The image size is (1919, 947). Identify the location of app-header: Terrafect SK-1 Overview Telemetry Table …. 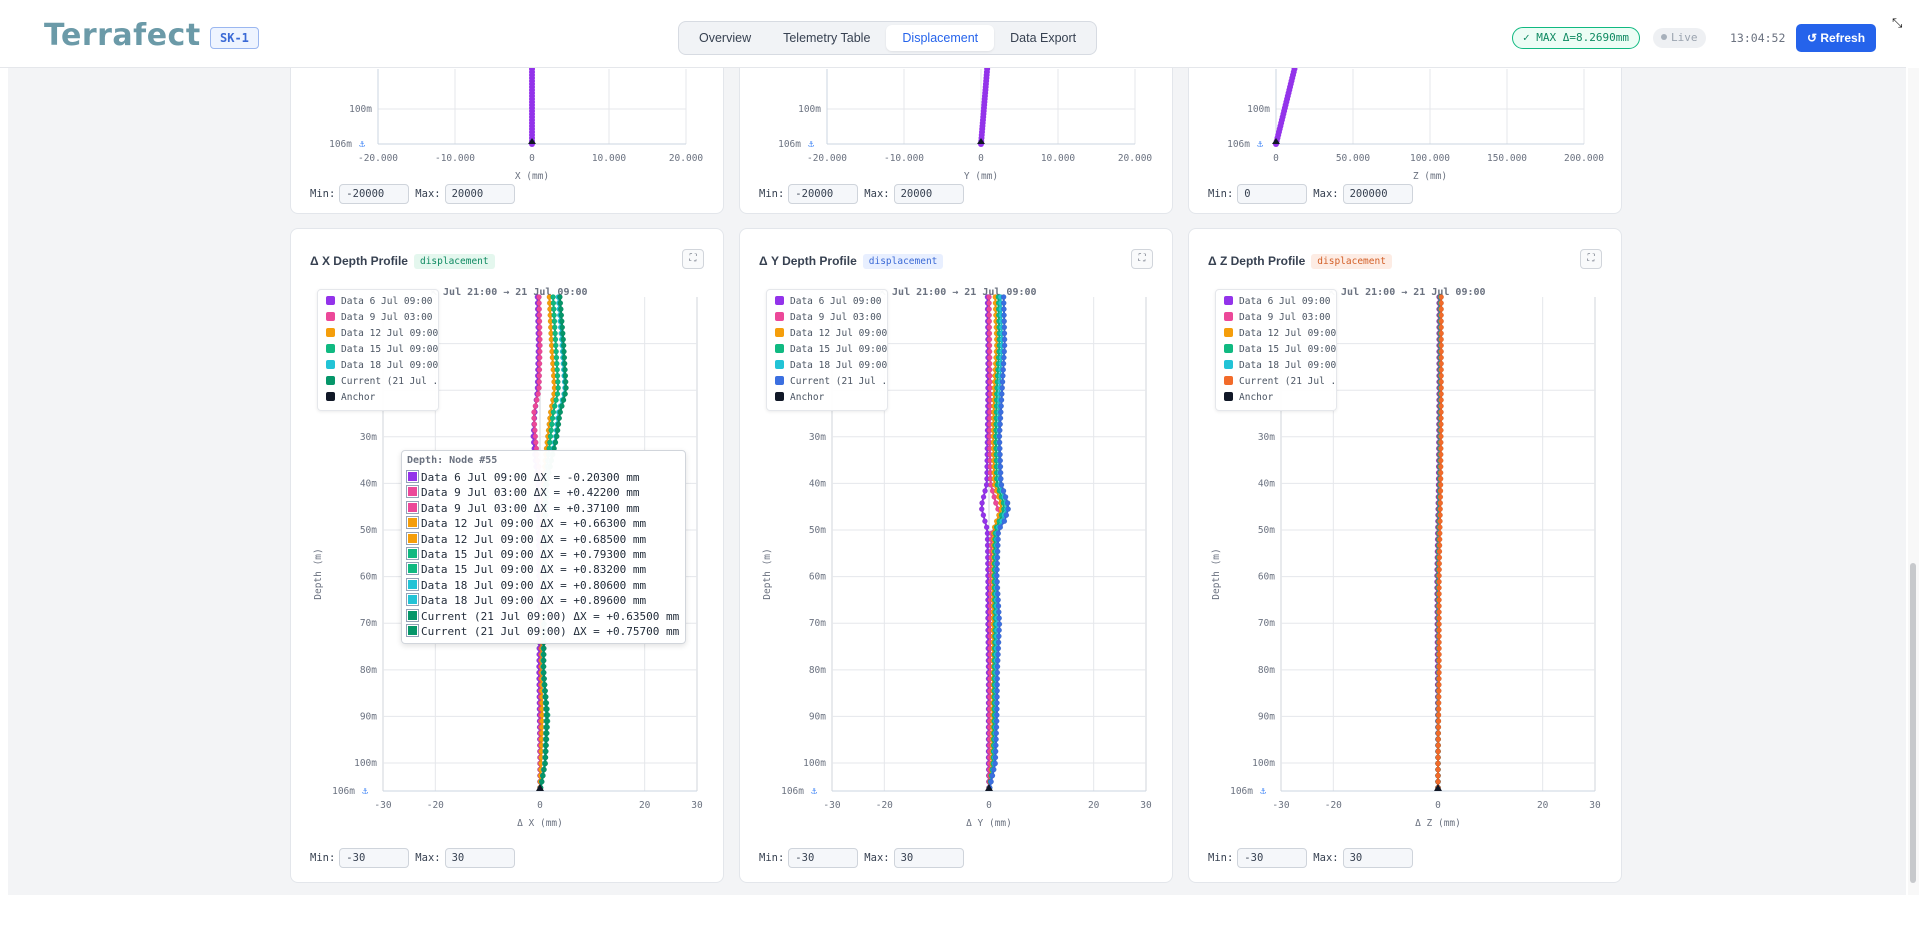
(953, 34).